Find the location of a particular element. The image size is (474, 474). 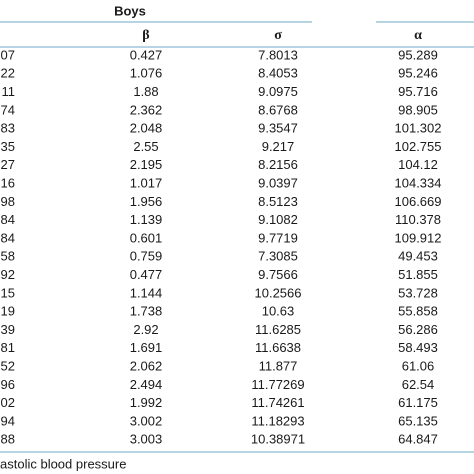

cell: 62.54 is located at coordinates (418, 384).